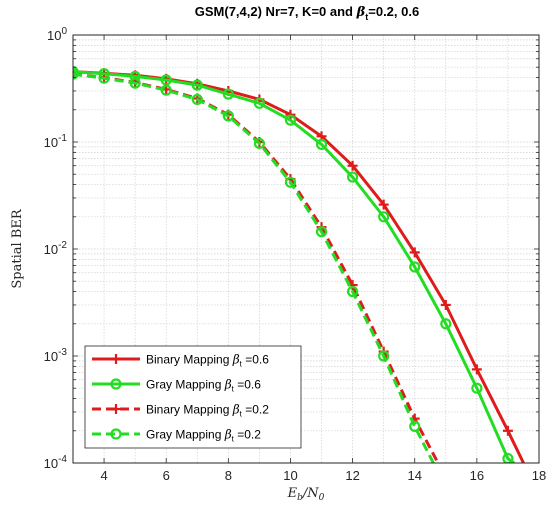 Image resolution: width=550 pixels, height=512 pixels. I want to click on chart-title: GSM(7,4,2) Nr=7, K=0 and βt=0.2, 0.6, so click(307, 13).